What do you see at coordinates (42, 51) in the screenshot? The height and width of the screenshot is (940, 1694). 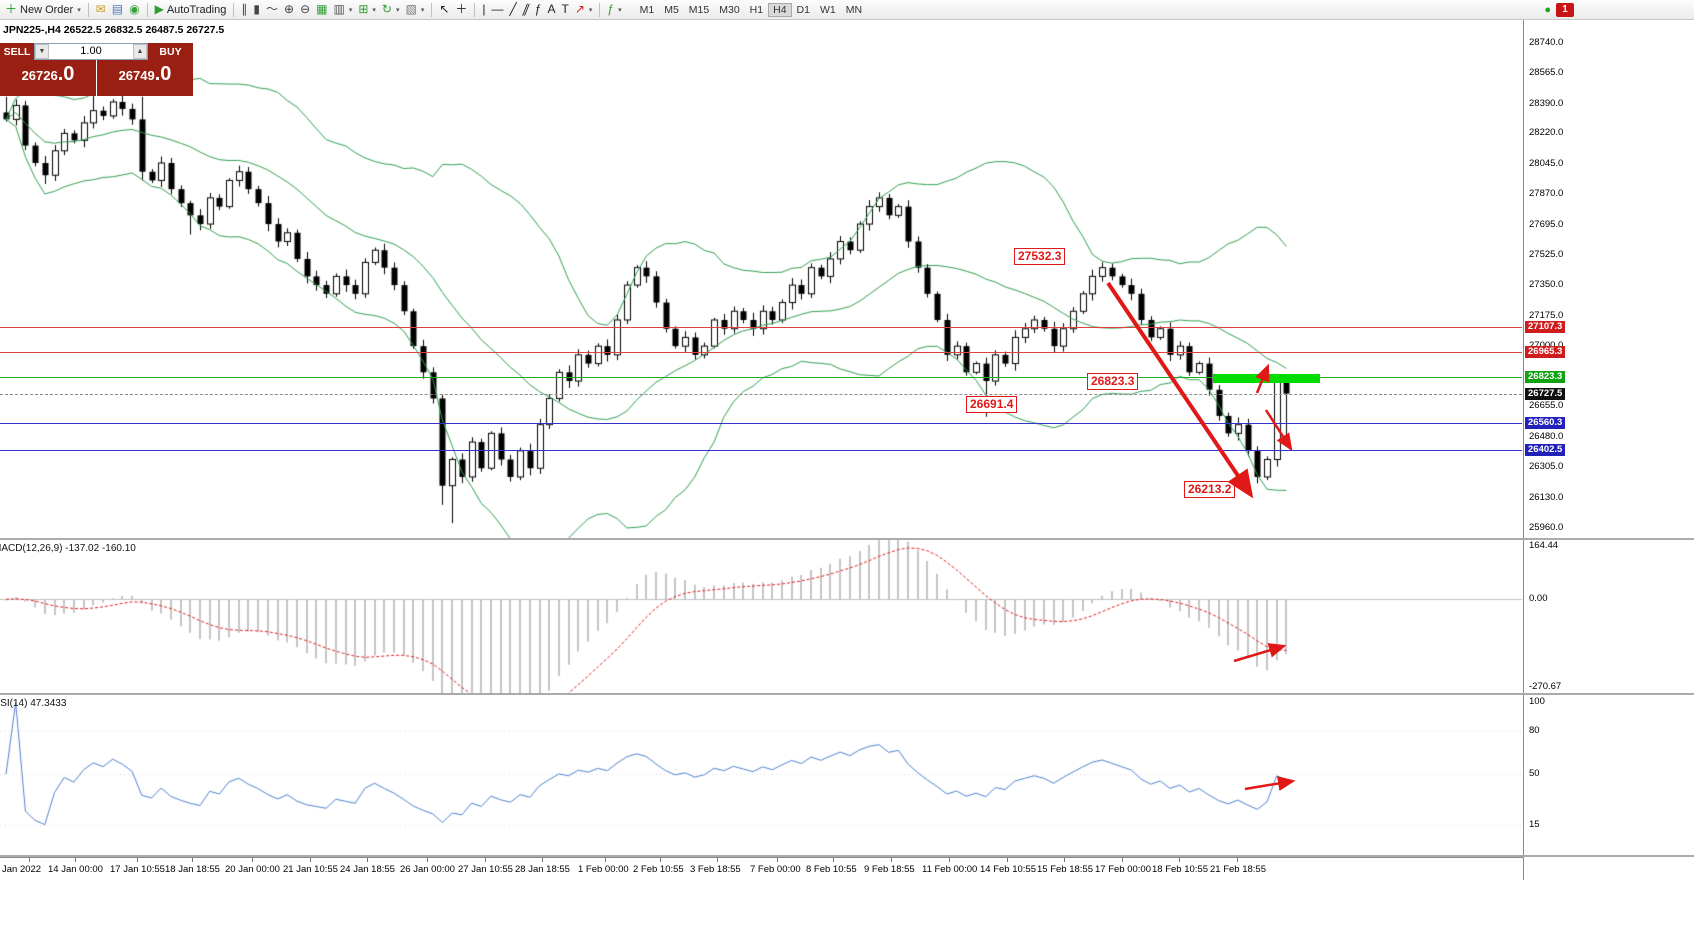 I see `volume-down-button: ▼` at bounding box center [42, 51].